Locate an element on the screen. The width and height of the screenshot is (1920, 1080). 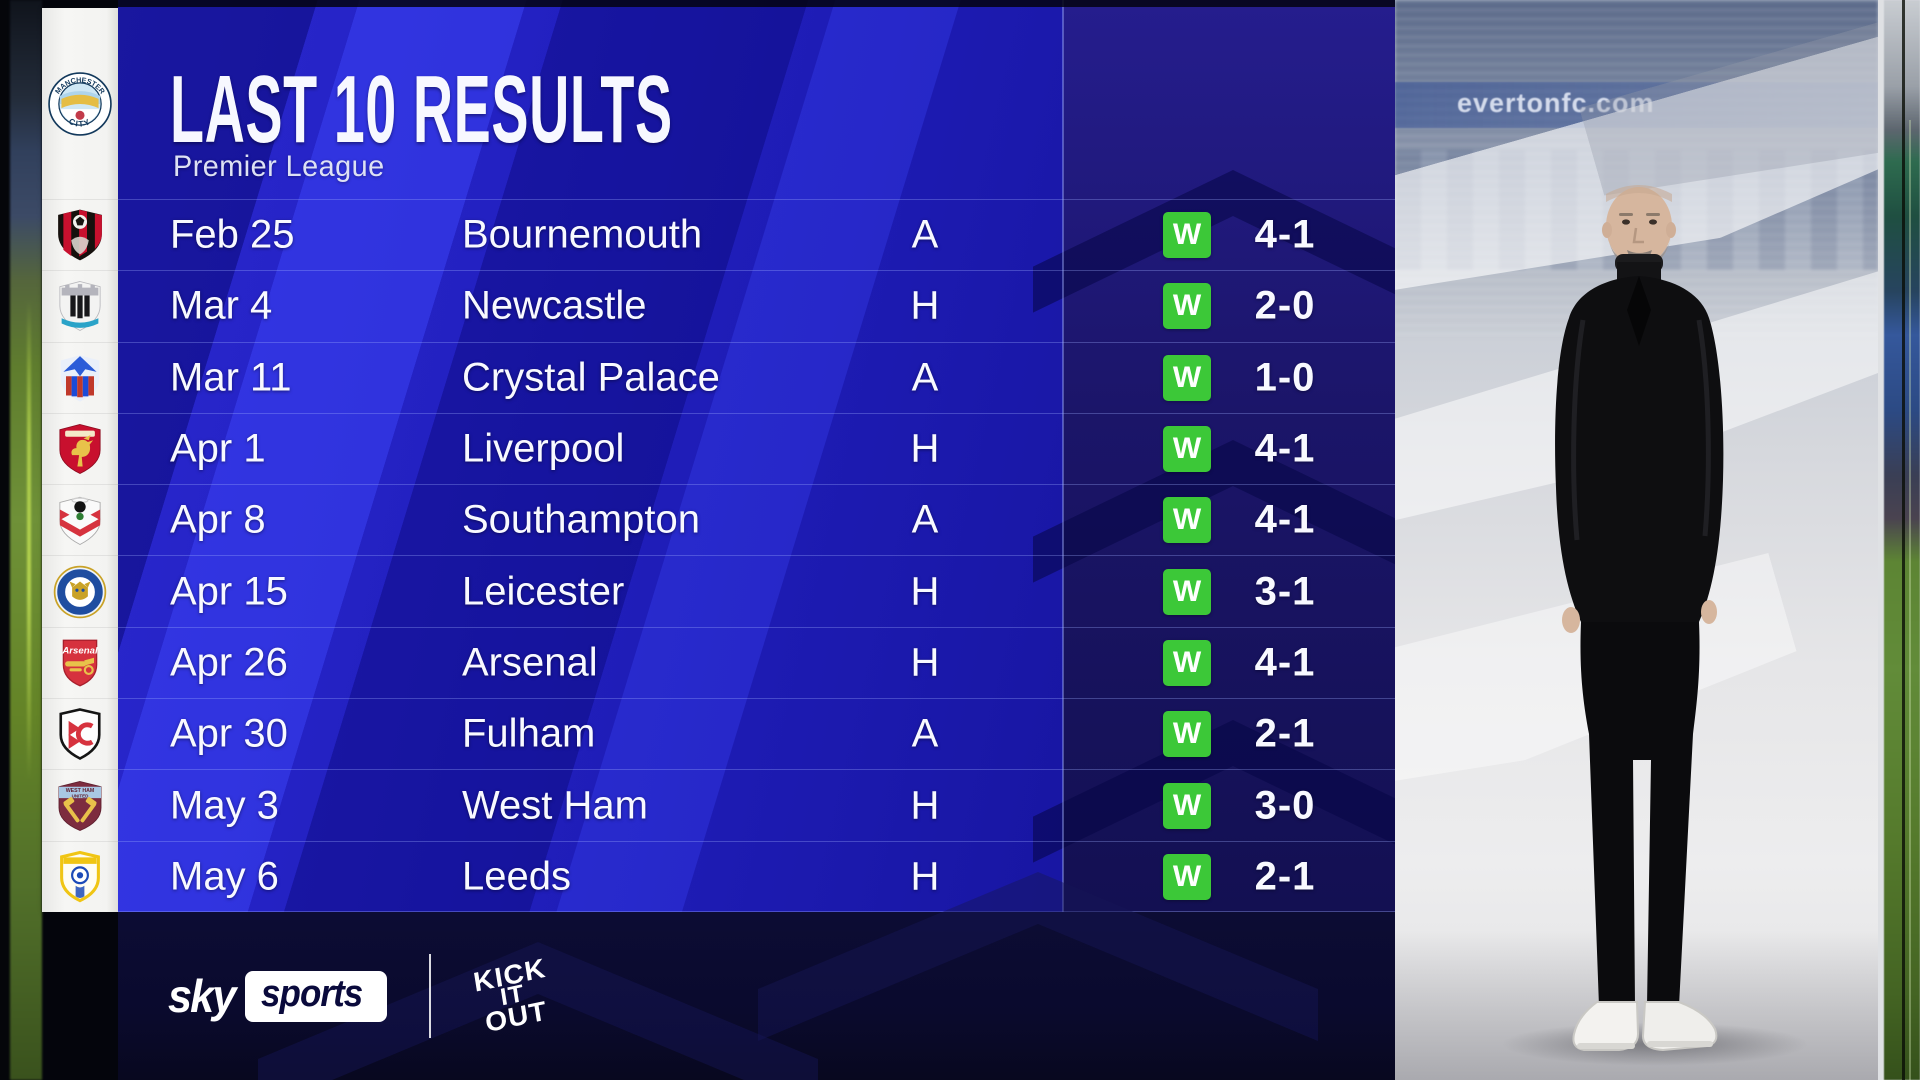
result-row: Apr 26 Arsenal H W 4-1 is located at coordinates (756, 662).